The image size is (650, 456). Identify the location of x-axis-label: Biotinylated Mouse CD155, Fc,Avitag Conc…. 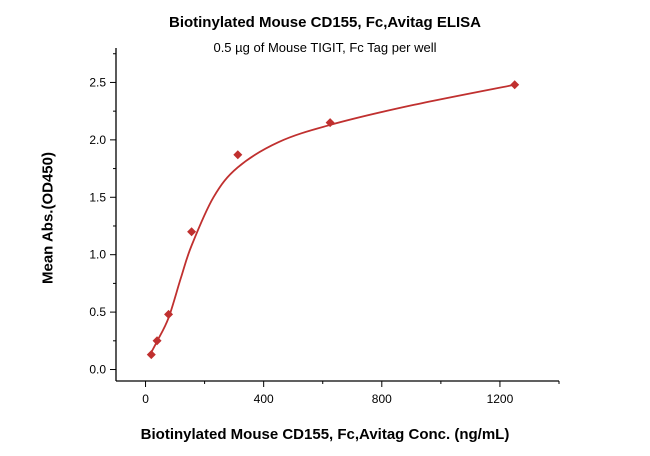
(325, 434).